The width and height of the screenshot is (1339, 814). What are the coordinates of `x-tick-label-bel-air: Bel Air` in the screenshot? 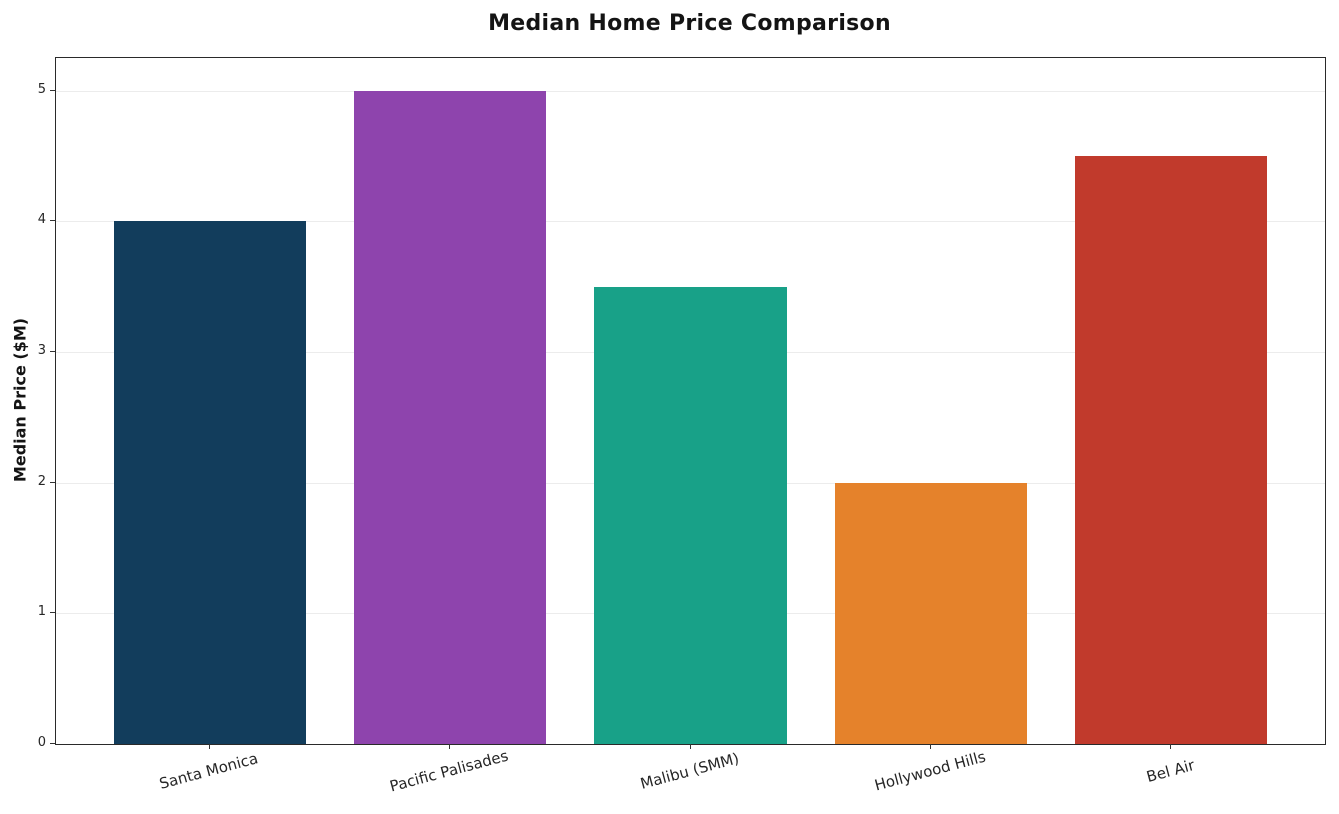 It's located at (1170, 771).